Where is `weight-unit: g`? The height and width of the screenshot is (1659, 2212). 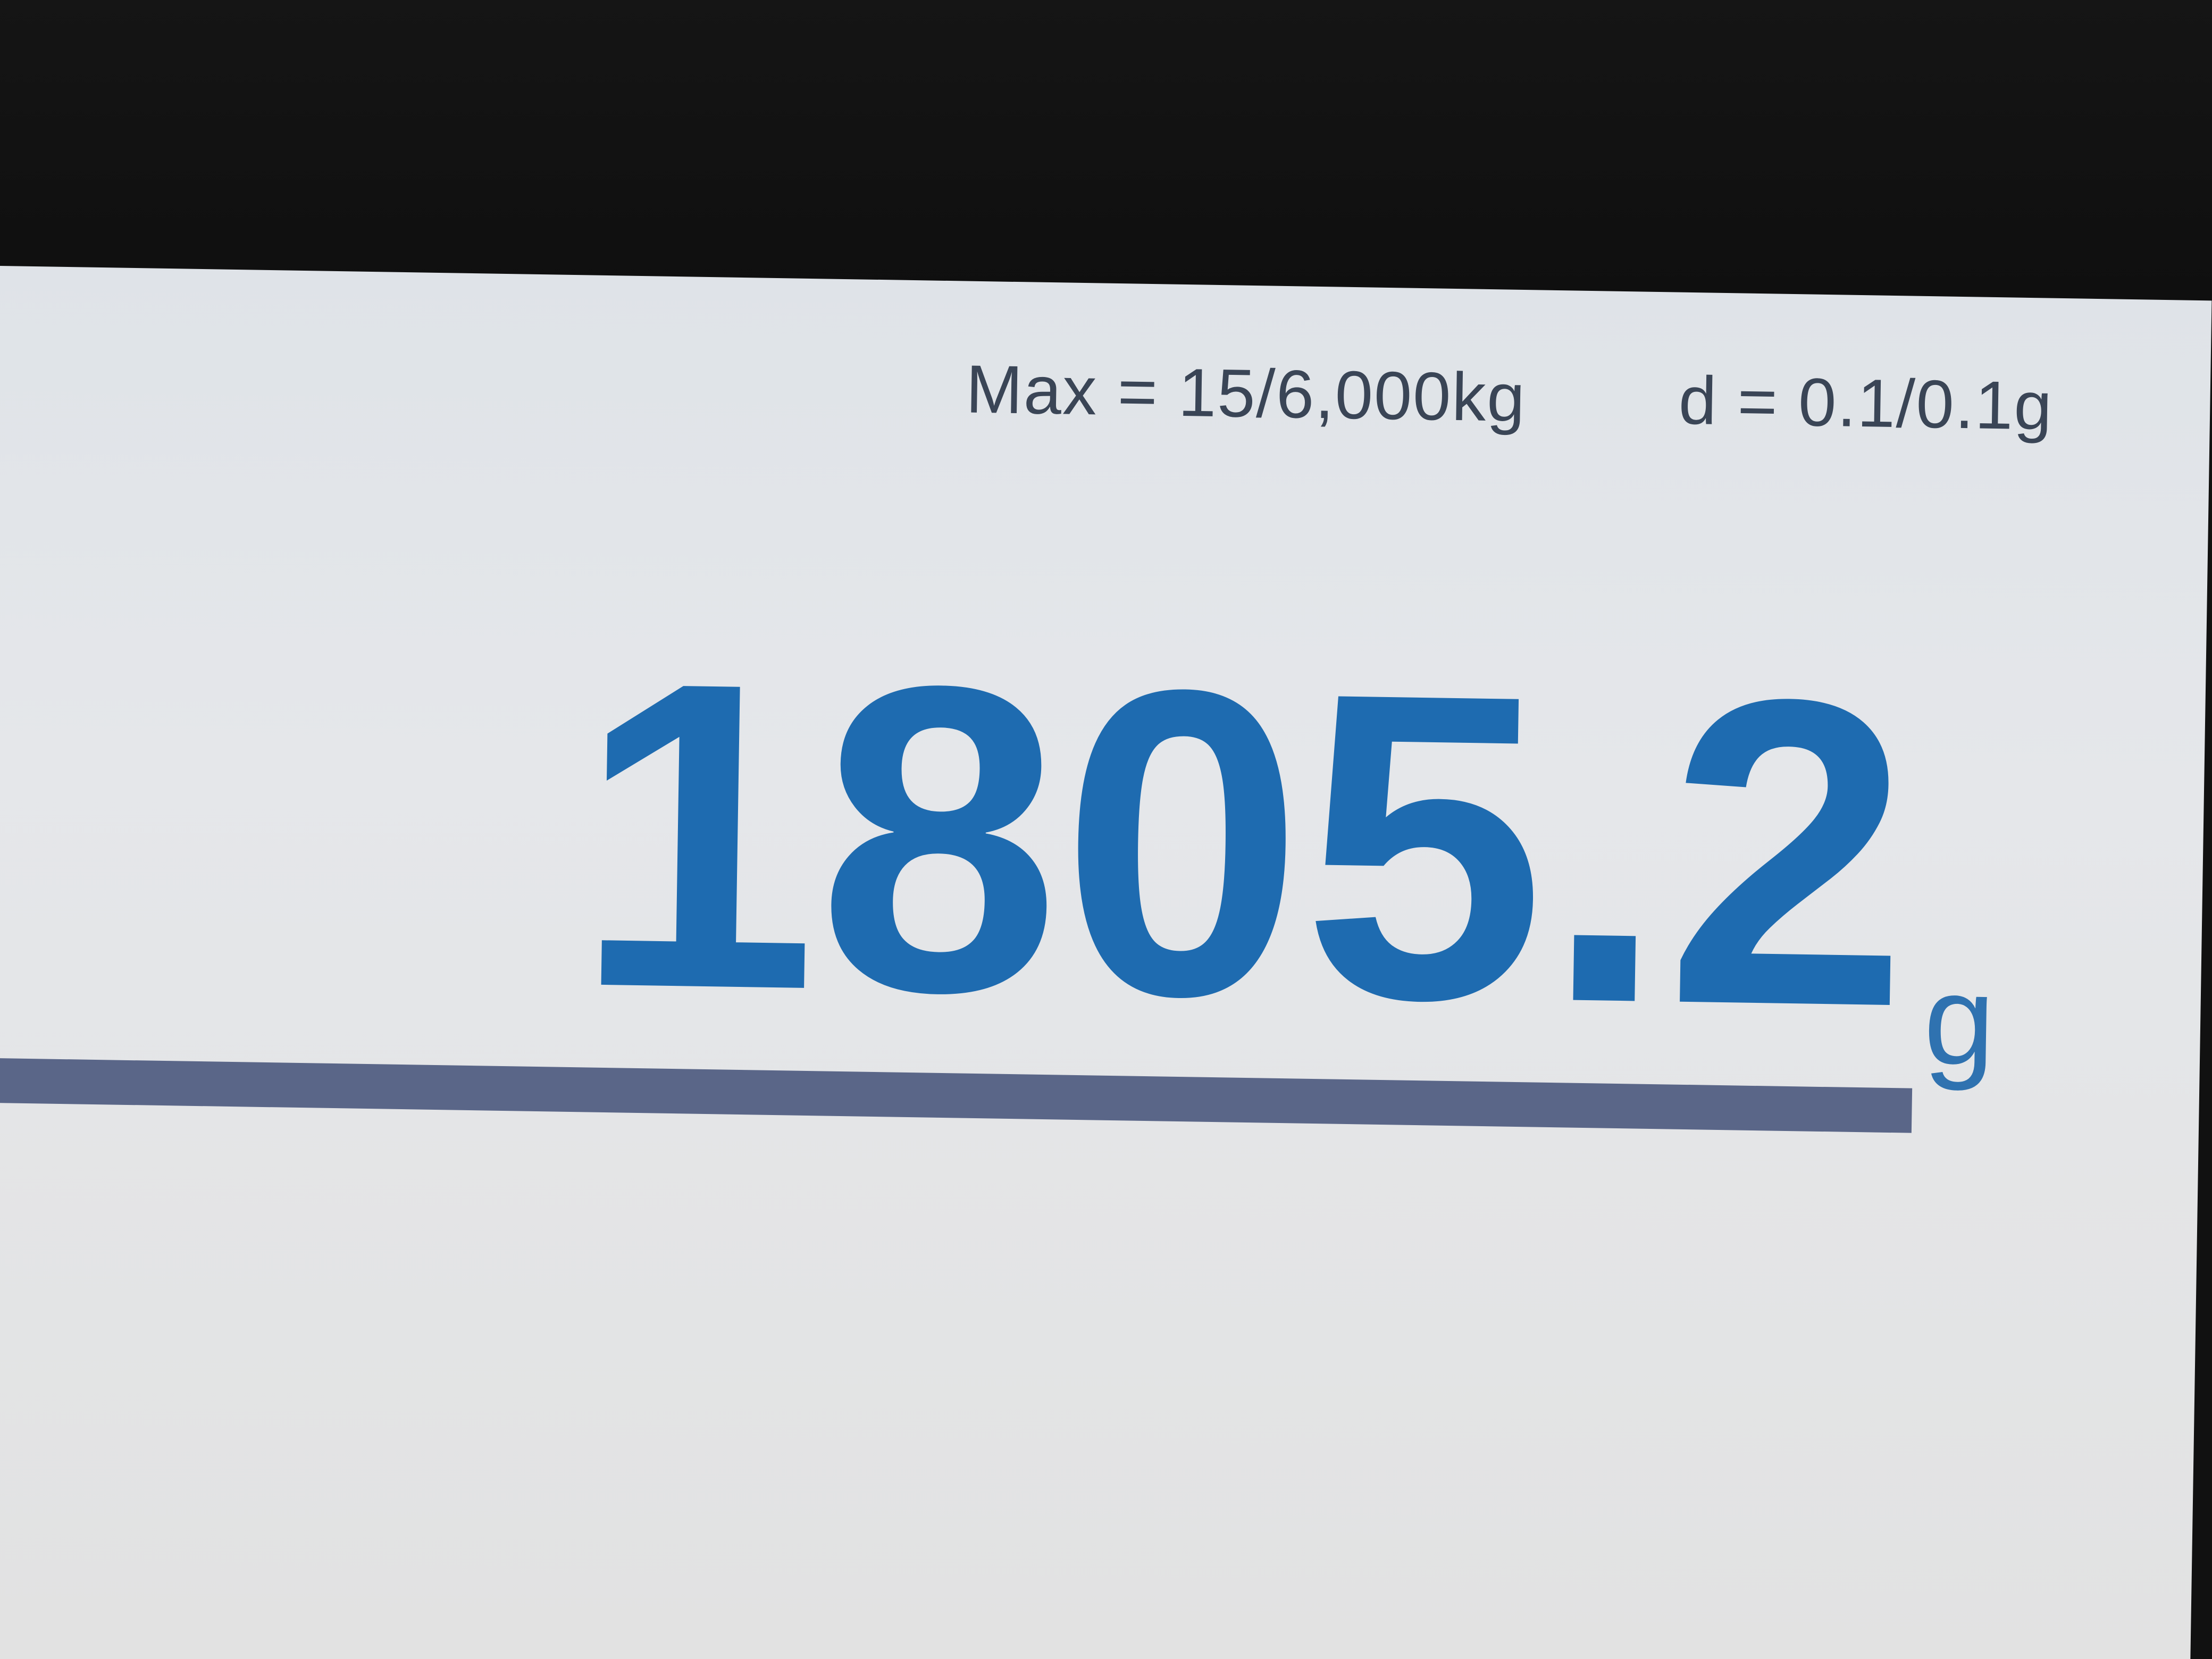
weight-unit: g is located at coordinates (1959, 1020).